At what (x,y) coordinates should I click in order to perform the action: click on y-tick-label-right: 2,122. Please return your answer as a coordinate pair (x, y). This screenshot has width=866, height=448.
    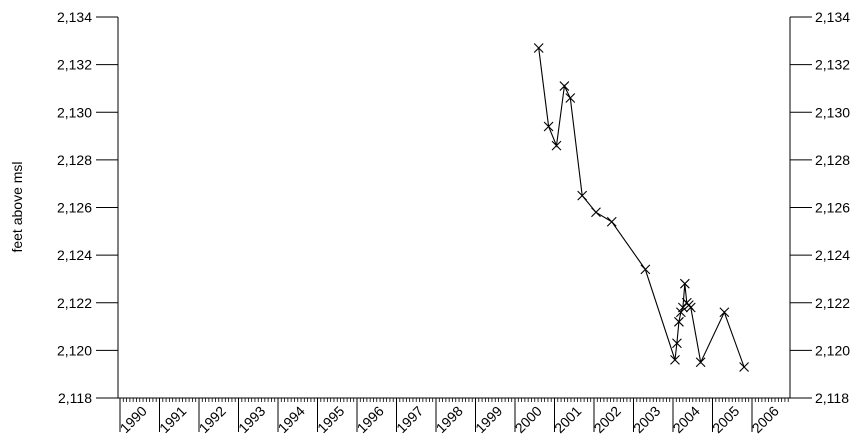
    Looking at the image, I should click on (832, 303).